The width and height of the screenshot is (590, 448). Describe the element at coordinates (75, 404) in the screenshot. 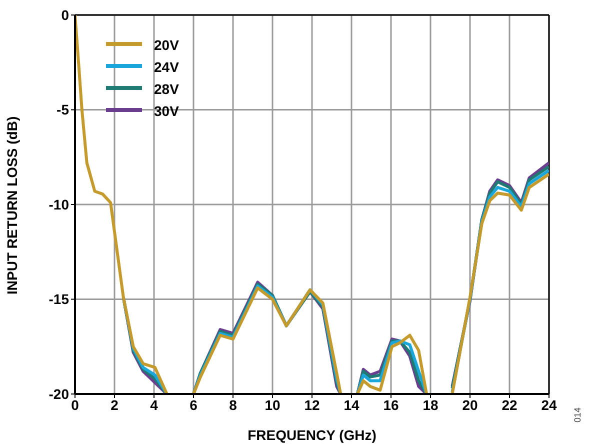

I see `x-tick-label: 0` at that location.